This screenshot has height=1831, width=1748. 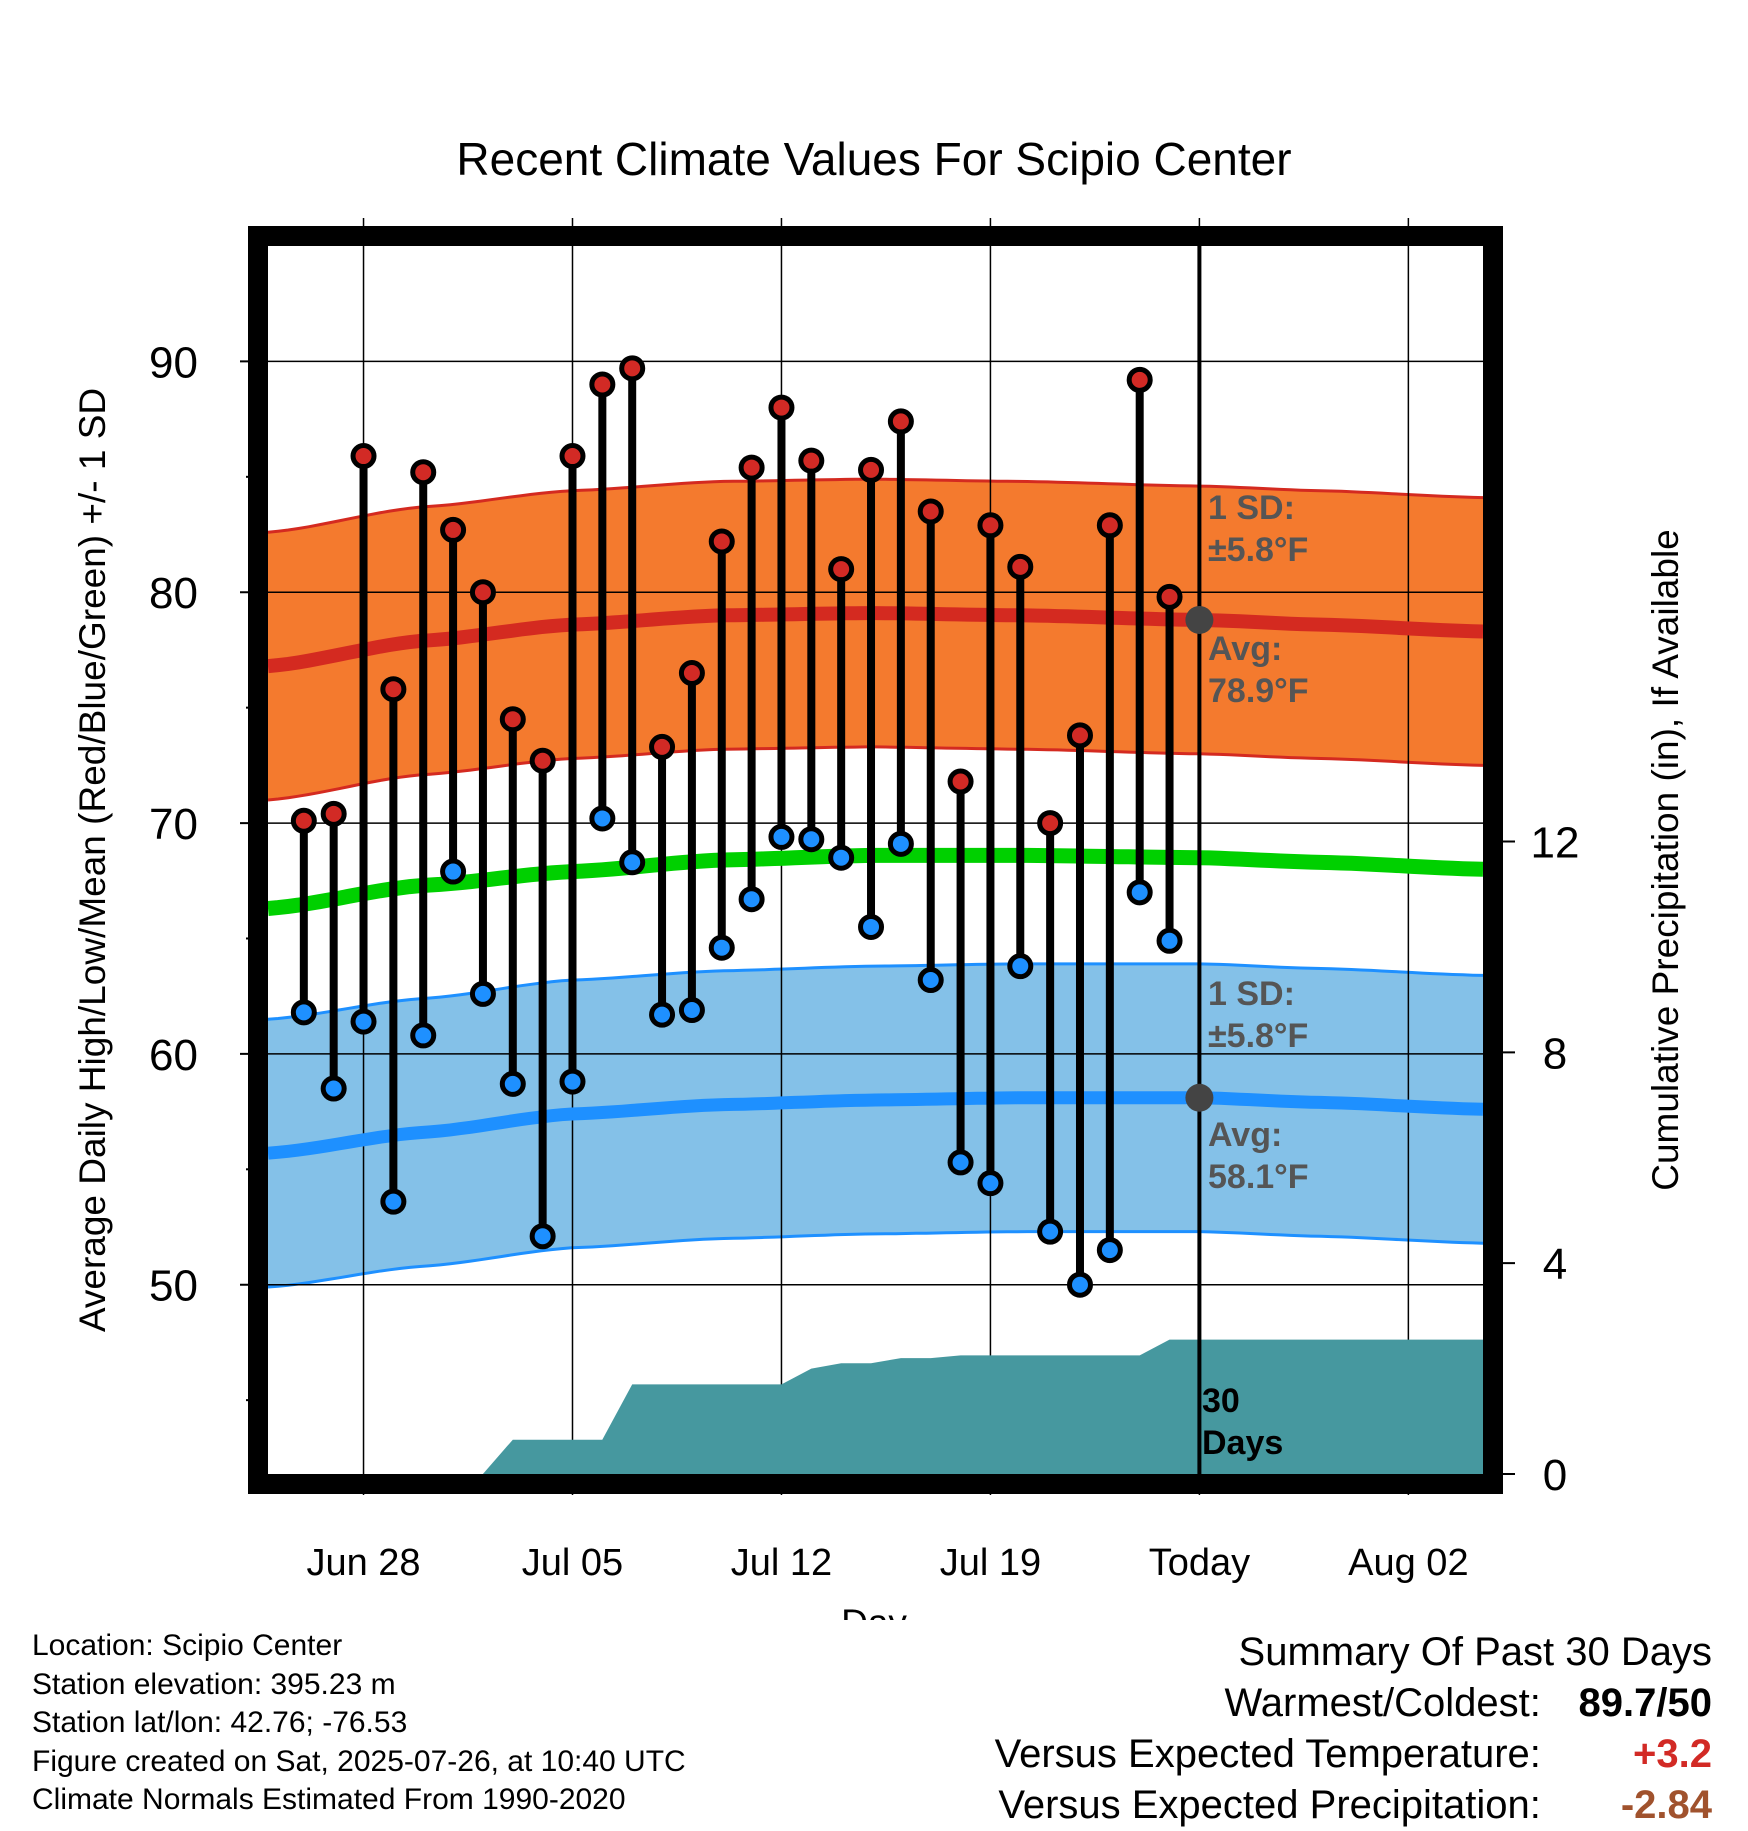 What do you see at coordinates (873, 159) in the screenshot?
I see `chart-title: Recent Climate Values For Scipio Center` at bounding box center [873, 159].